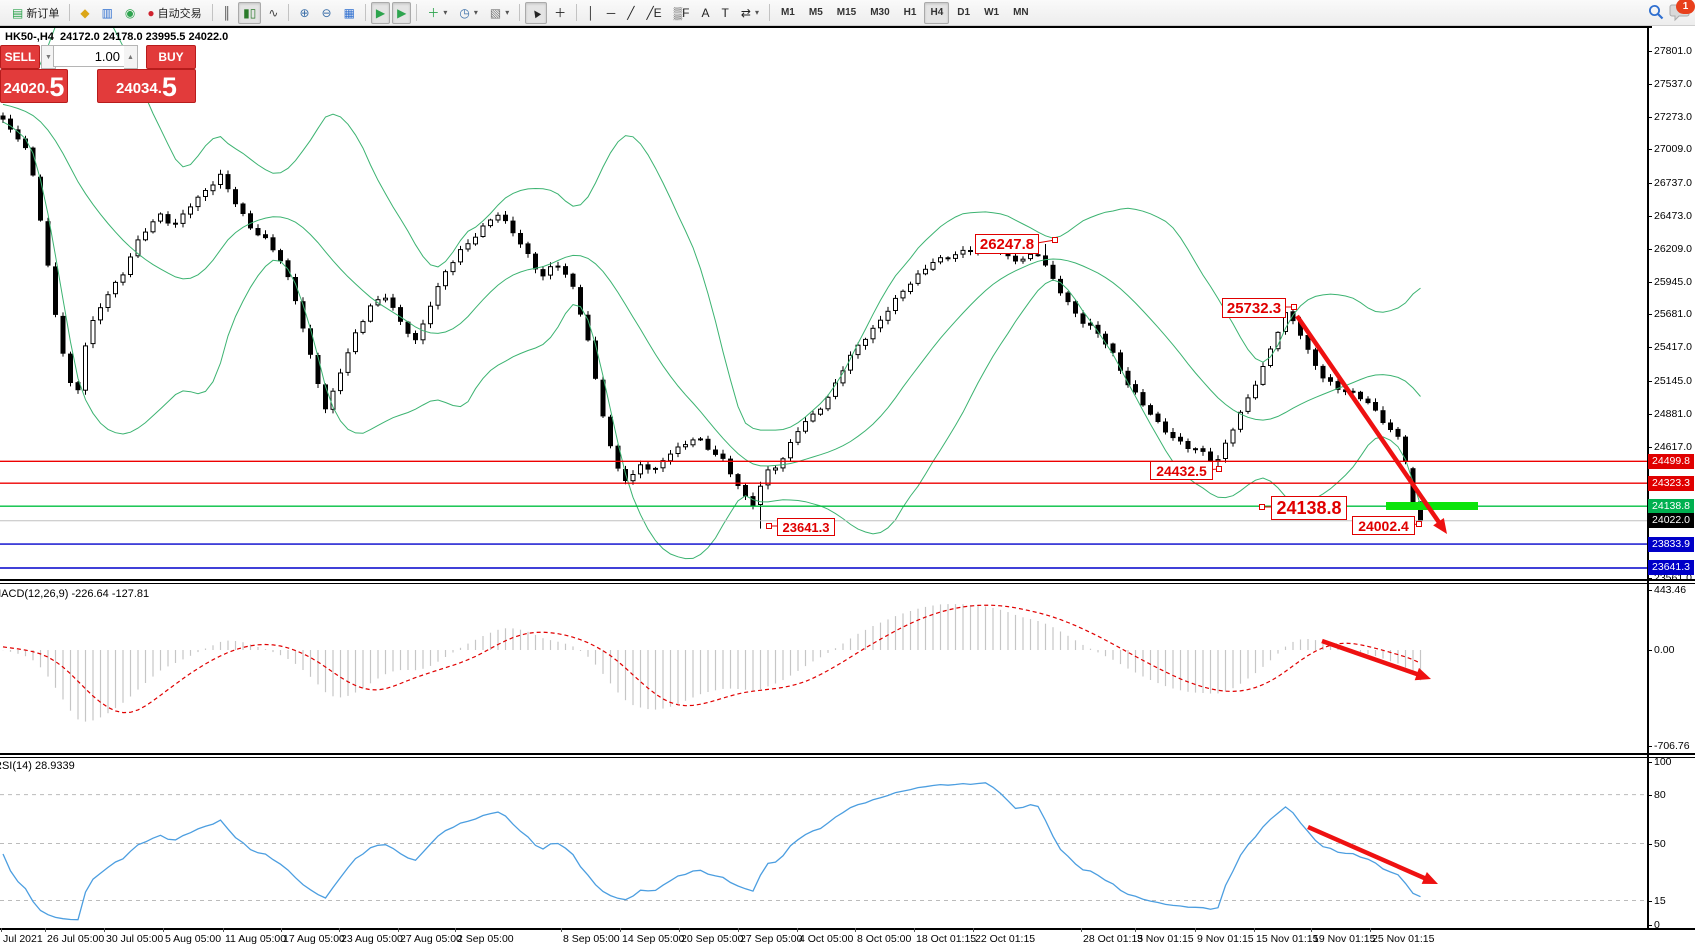 This screenshot has height=949, width=1695. Describe the element at coordinates (611, 13) in the screenshot. I see `horizontal-line-button: ─` at that location.